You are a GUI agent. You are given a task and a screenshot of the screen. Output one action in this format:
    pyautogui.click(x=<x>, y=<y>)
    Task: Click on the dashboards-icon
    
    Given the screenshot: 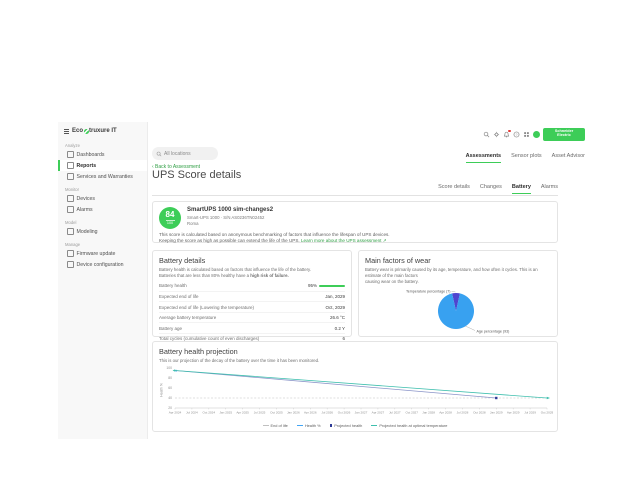 What is the action you would take?
    pyautogui.click(x=70, y=154)
    